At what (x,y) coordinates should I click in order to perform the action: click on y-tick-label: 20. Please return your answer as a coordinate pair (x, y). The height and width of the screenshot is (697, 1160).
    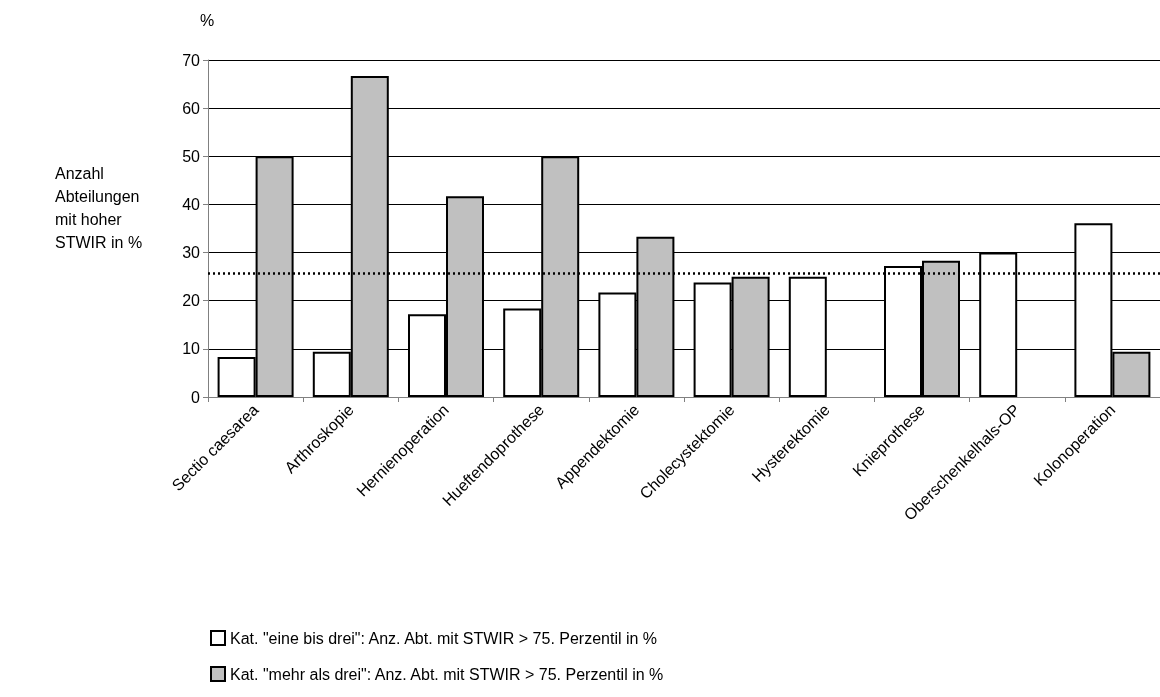
    Looking at the image, I should click on (191, 301).